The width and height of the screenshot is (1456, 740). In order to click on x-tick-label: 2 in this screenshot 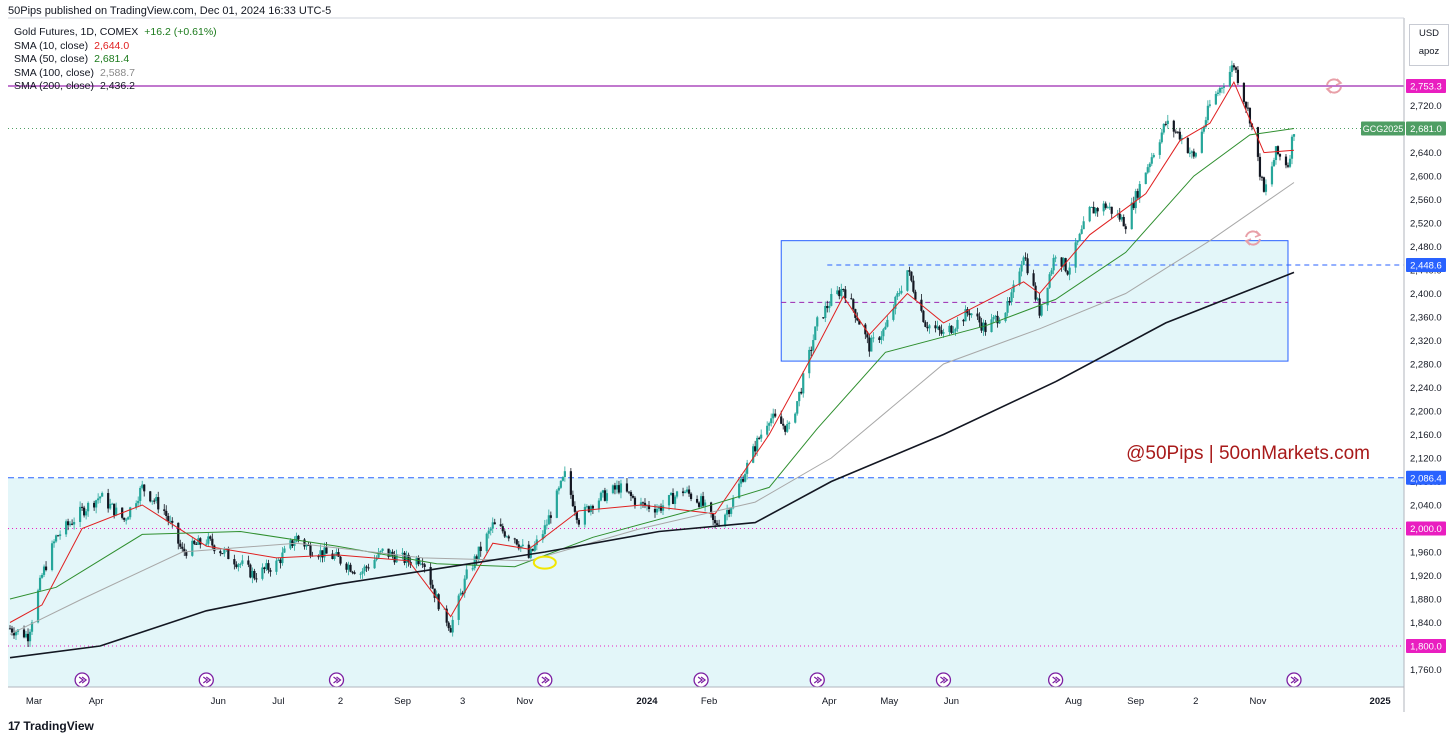, I will do `click(1195, 701)`.